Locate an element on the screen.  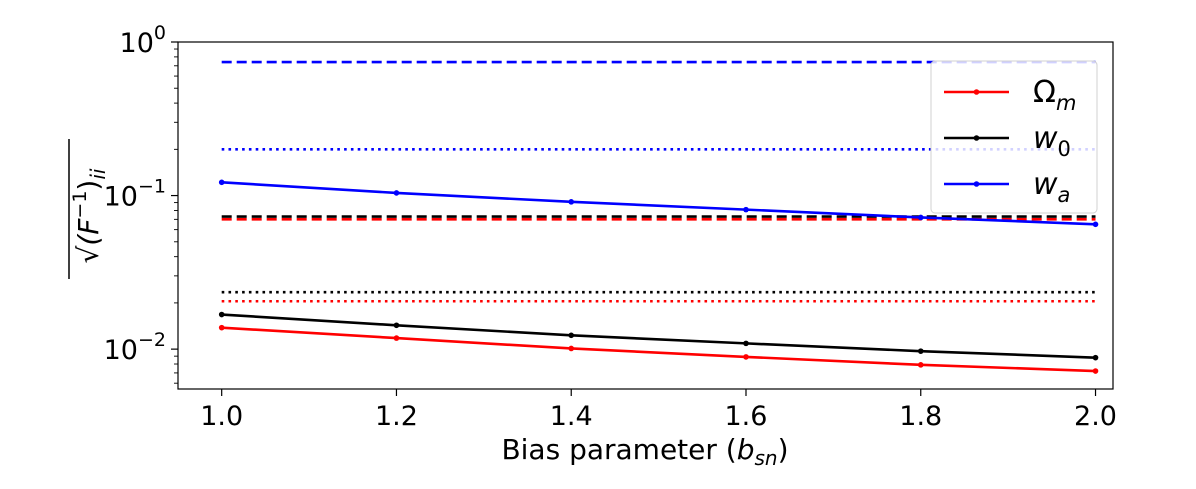
x-tick-label: 1.6 is located at coordinates (746, 416).